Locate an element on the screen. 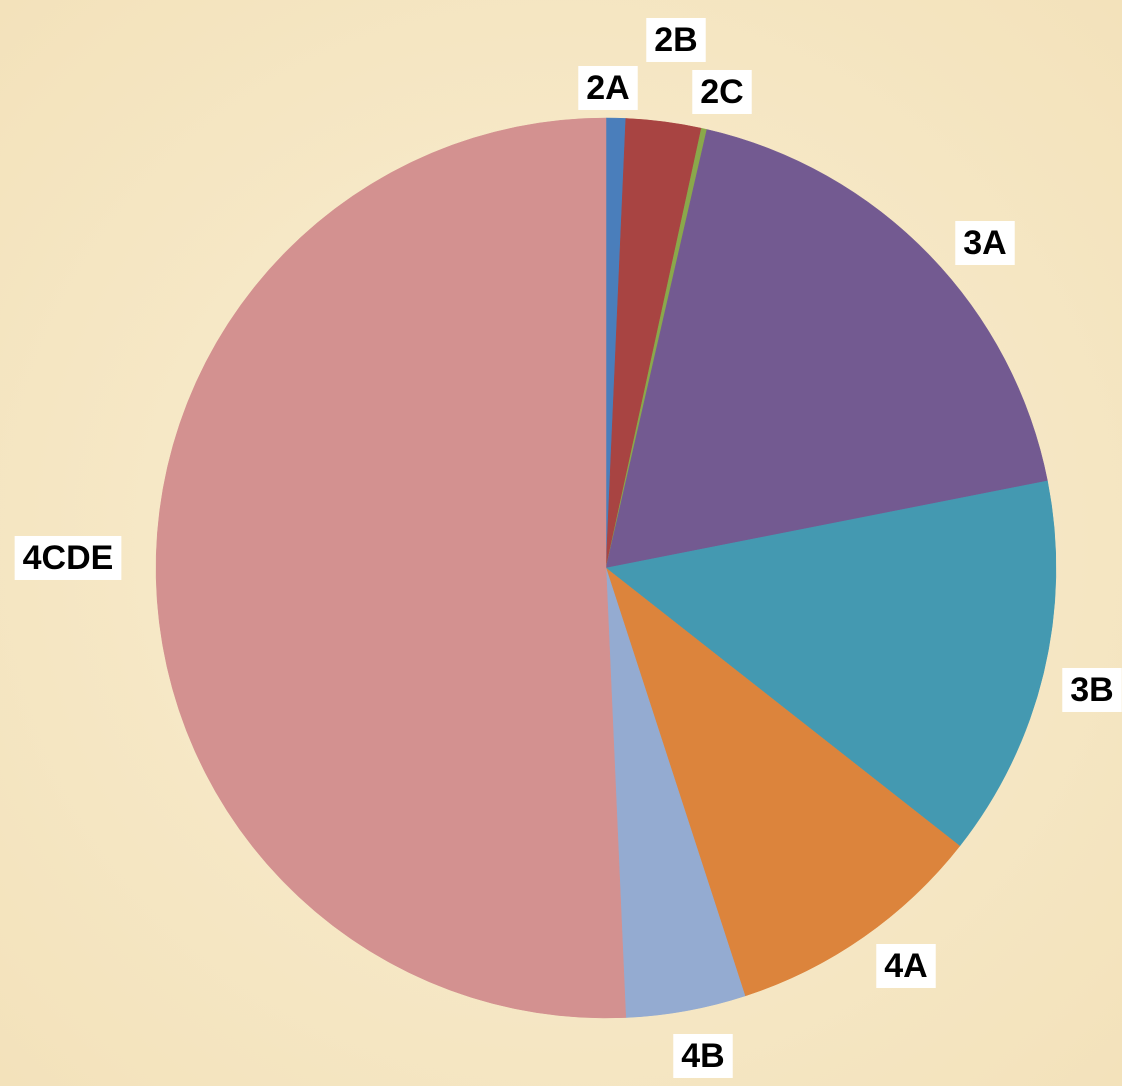 The image size is (1122, 1086). slice-label: 2C is located at coordinates (721, 92).